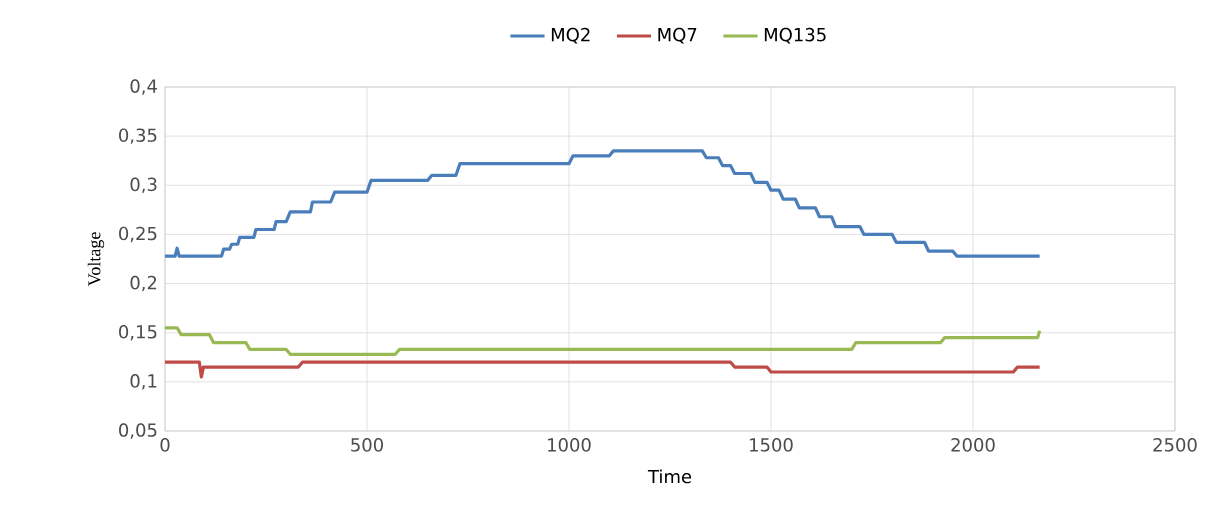 This screenshot has width=1228, height=529. Describe the element at coordinates (771, 445) in the screenshot. I see `x-tick-label: 1500` at that location.